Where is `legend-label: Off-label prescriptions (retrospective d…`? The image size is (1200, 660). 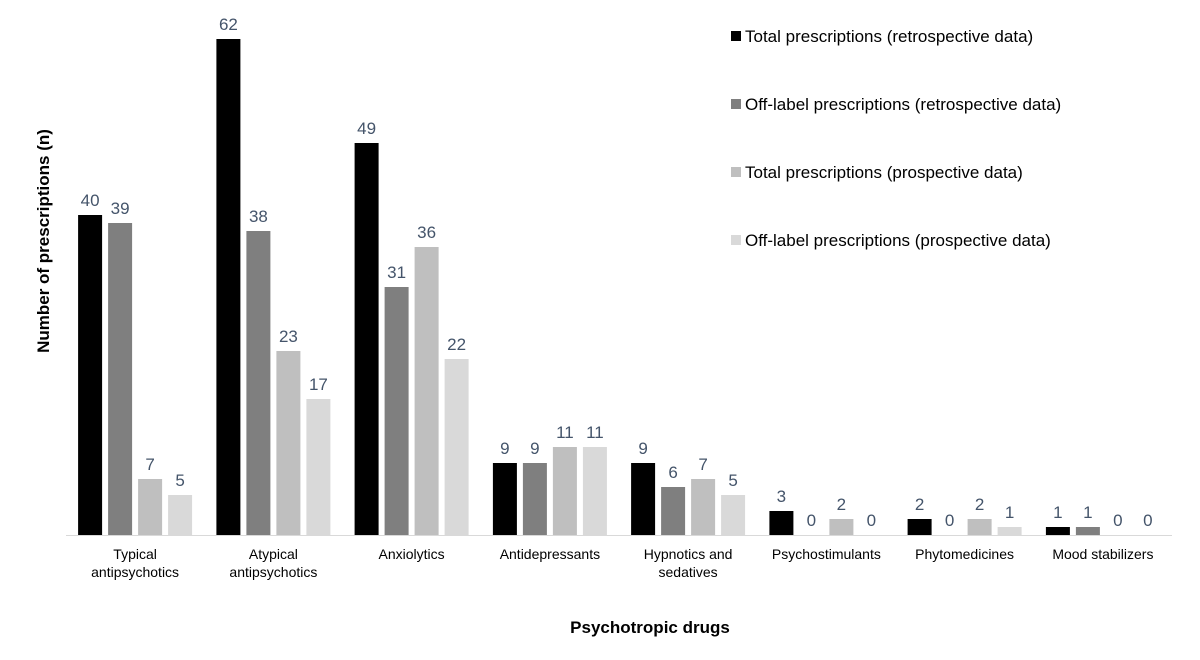 legend-label: Off-label prescriptions (retrospective d… is located at coordinates (903, 104).